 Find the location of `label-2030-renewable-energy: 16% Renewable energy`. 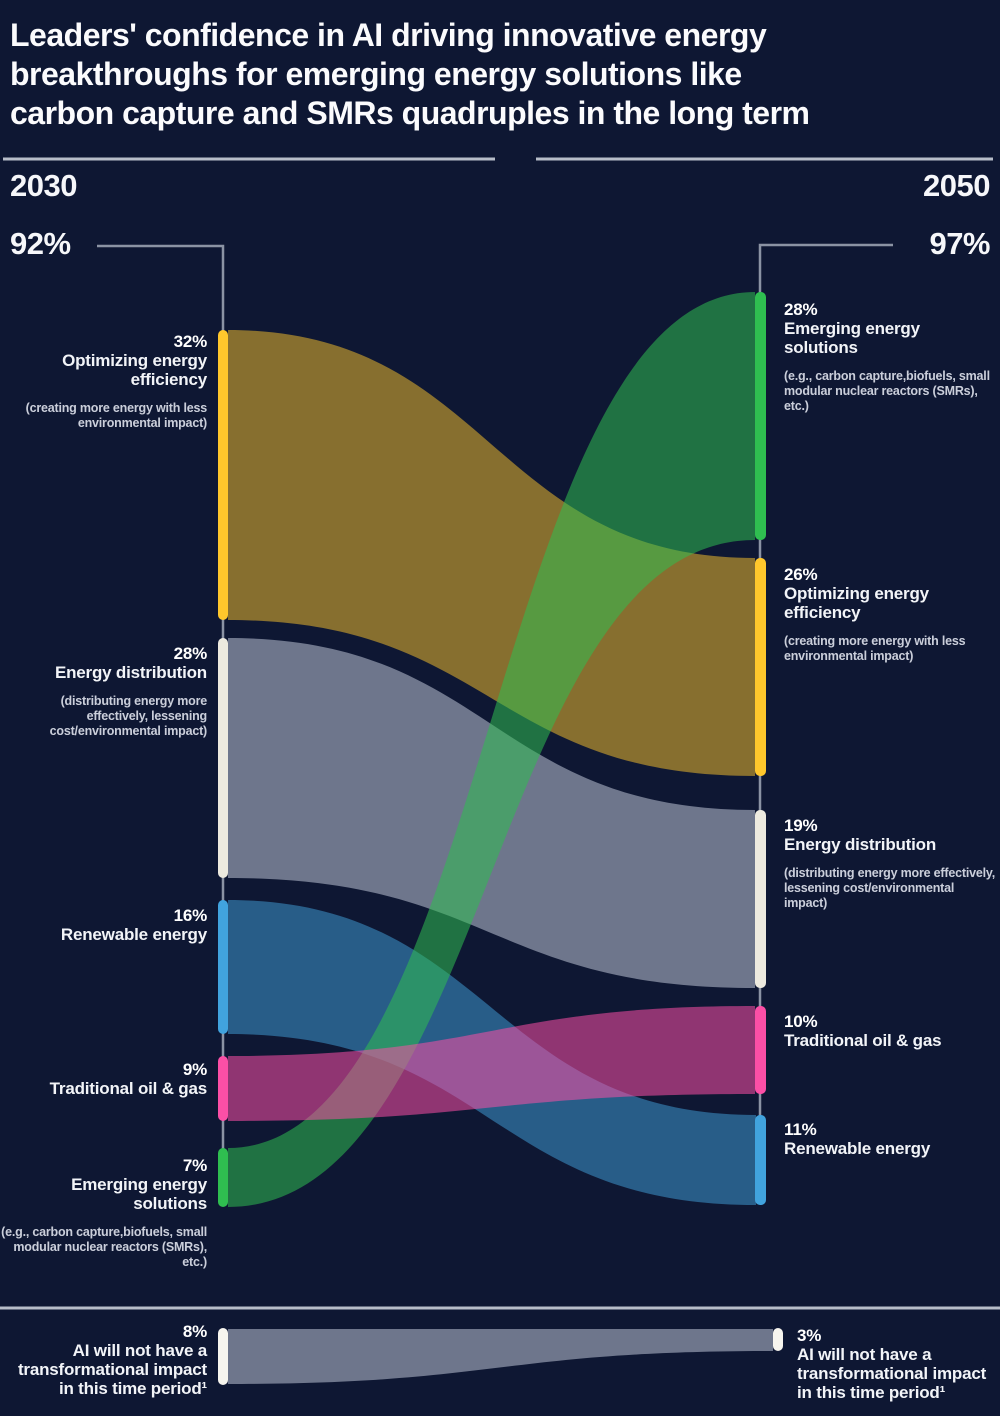

label-2030-renewable-energy: 16% Renewable energy is located at coordinates (103, 925).